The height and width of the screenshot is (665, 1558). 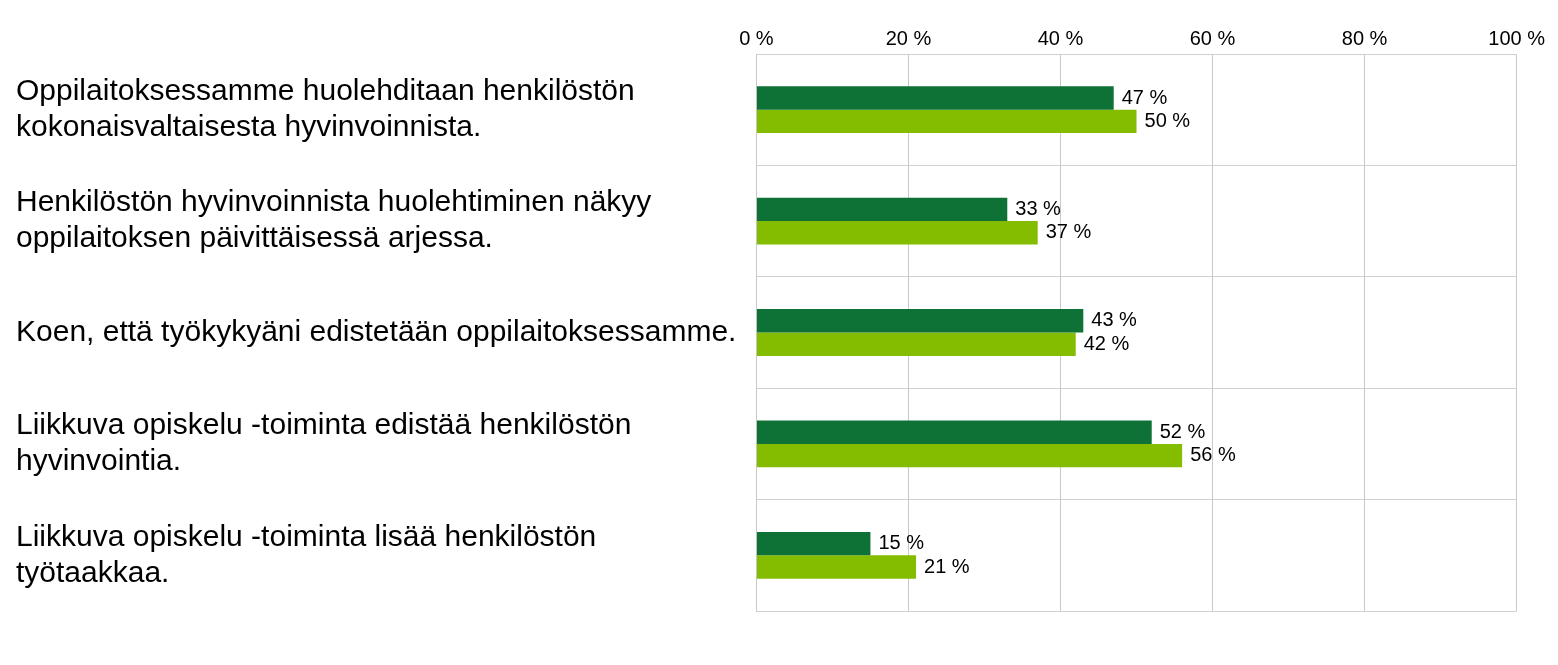 I want to click on data-label: 21 %, so click(x=947, y=565).